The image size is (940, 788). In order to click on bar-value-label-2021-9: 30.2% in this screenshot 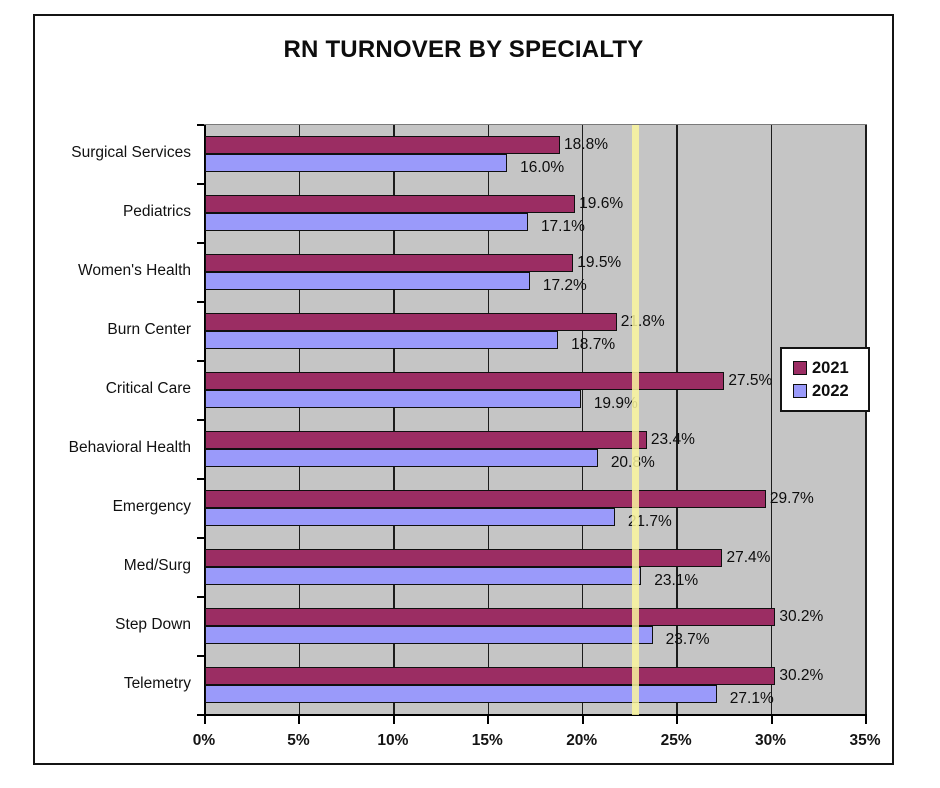, I will do `click(801, 616)`.